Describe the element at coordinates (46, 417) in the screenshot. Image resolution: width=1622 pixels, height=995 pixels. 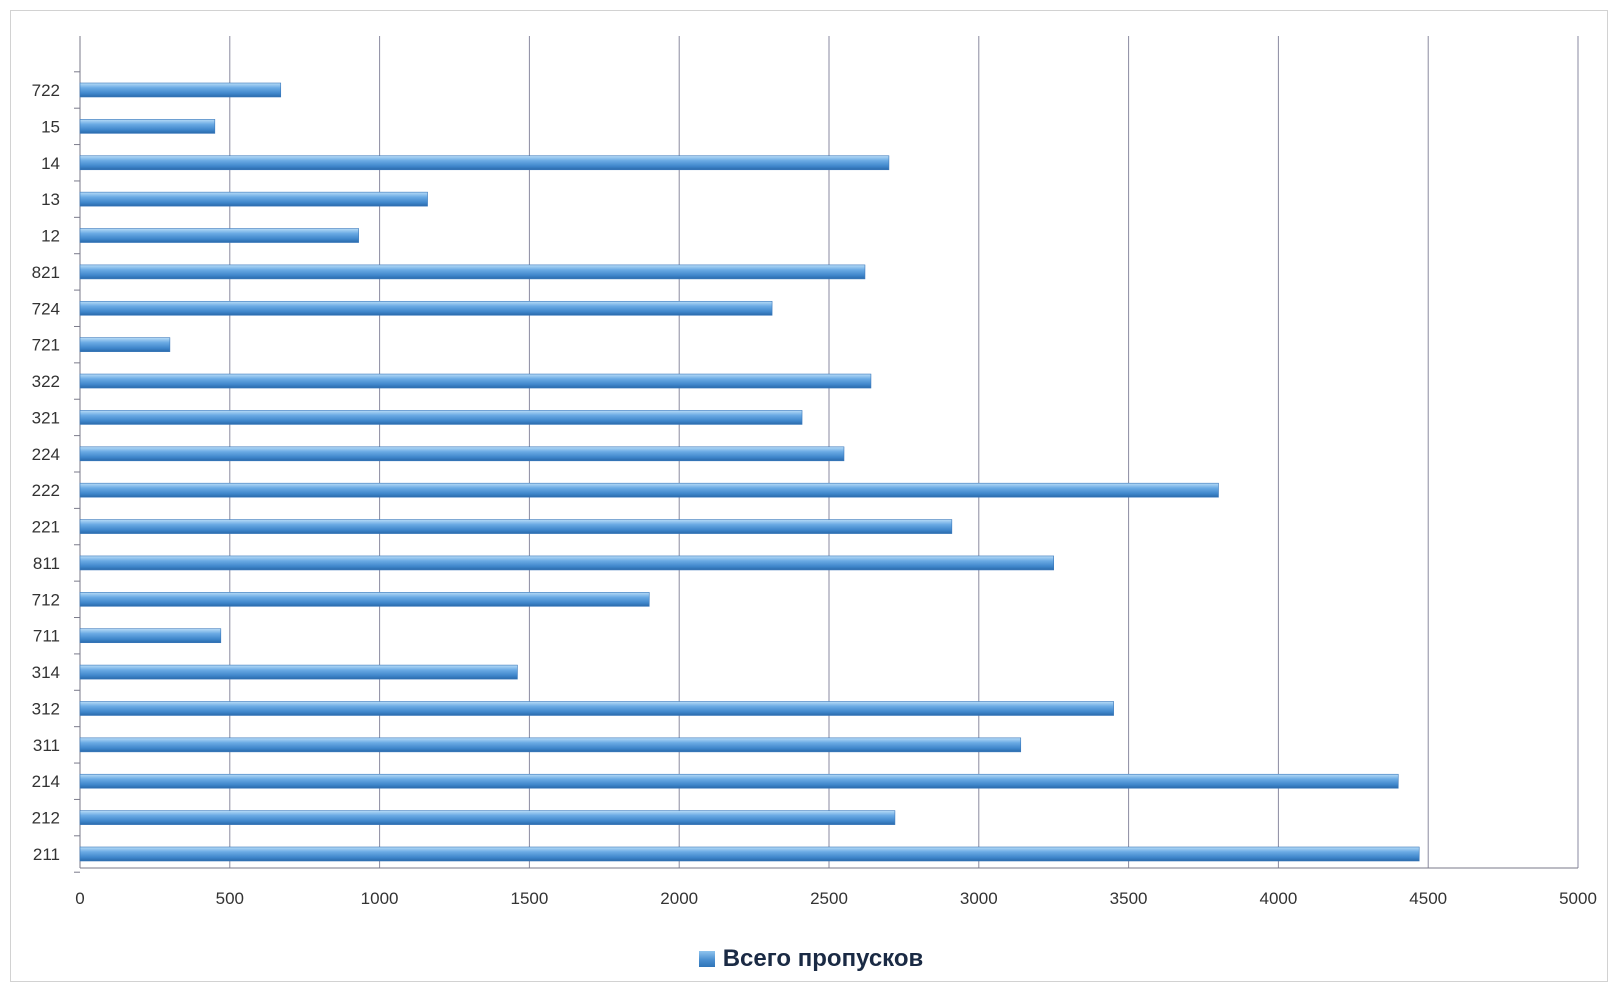
I see `y-tick-label: 321` at that location.